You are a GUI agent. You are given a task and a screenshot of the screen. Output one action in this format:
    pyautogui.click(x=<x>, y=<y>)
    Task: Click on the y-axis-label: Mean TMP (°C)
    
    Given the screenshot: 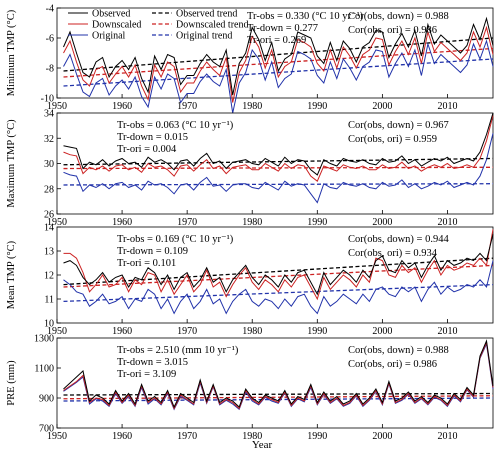 What is the action you would take?
    pyautogui.click(x=11, y=274)
    